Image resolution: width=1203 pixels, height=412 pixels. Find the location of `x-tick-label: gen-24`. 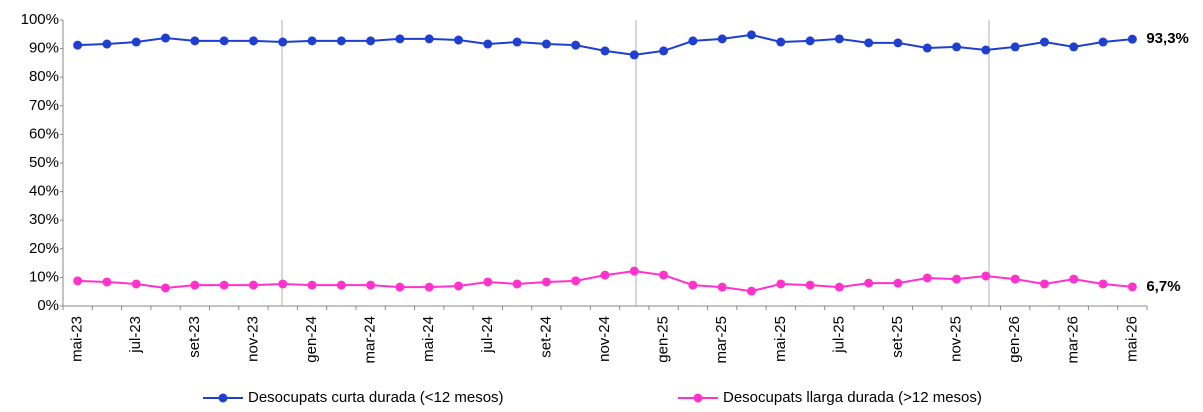

x-tick-label: gen-24 is located at coordinates (311, 339).